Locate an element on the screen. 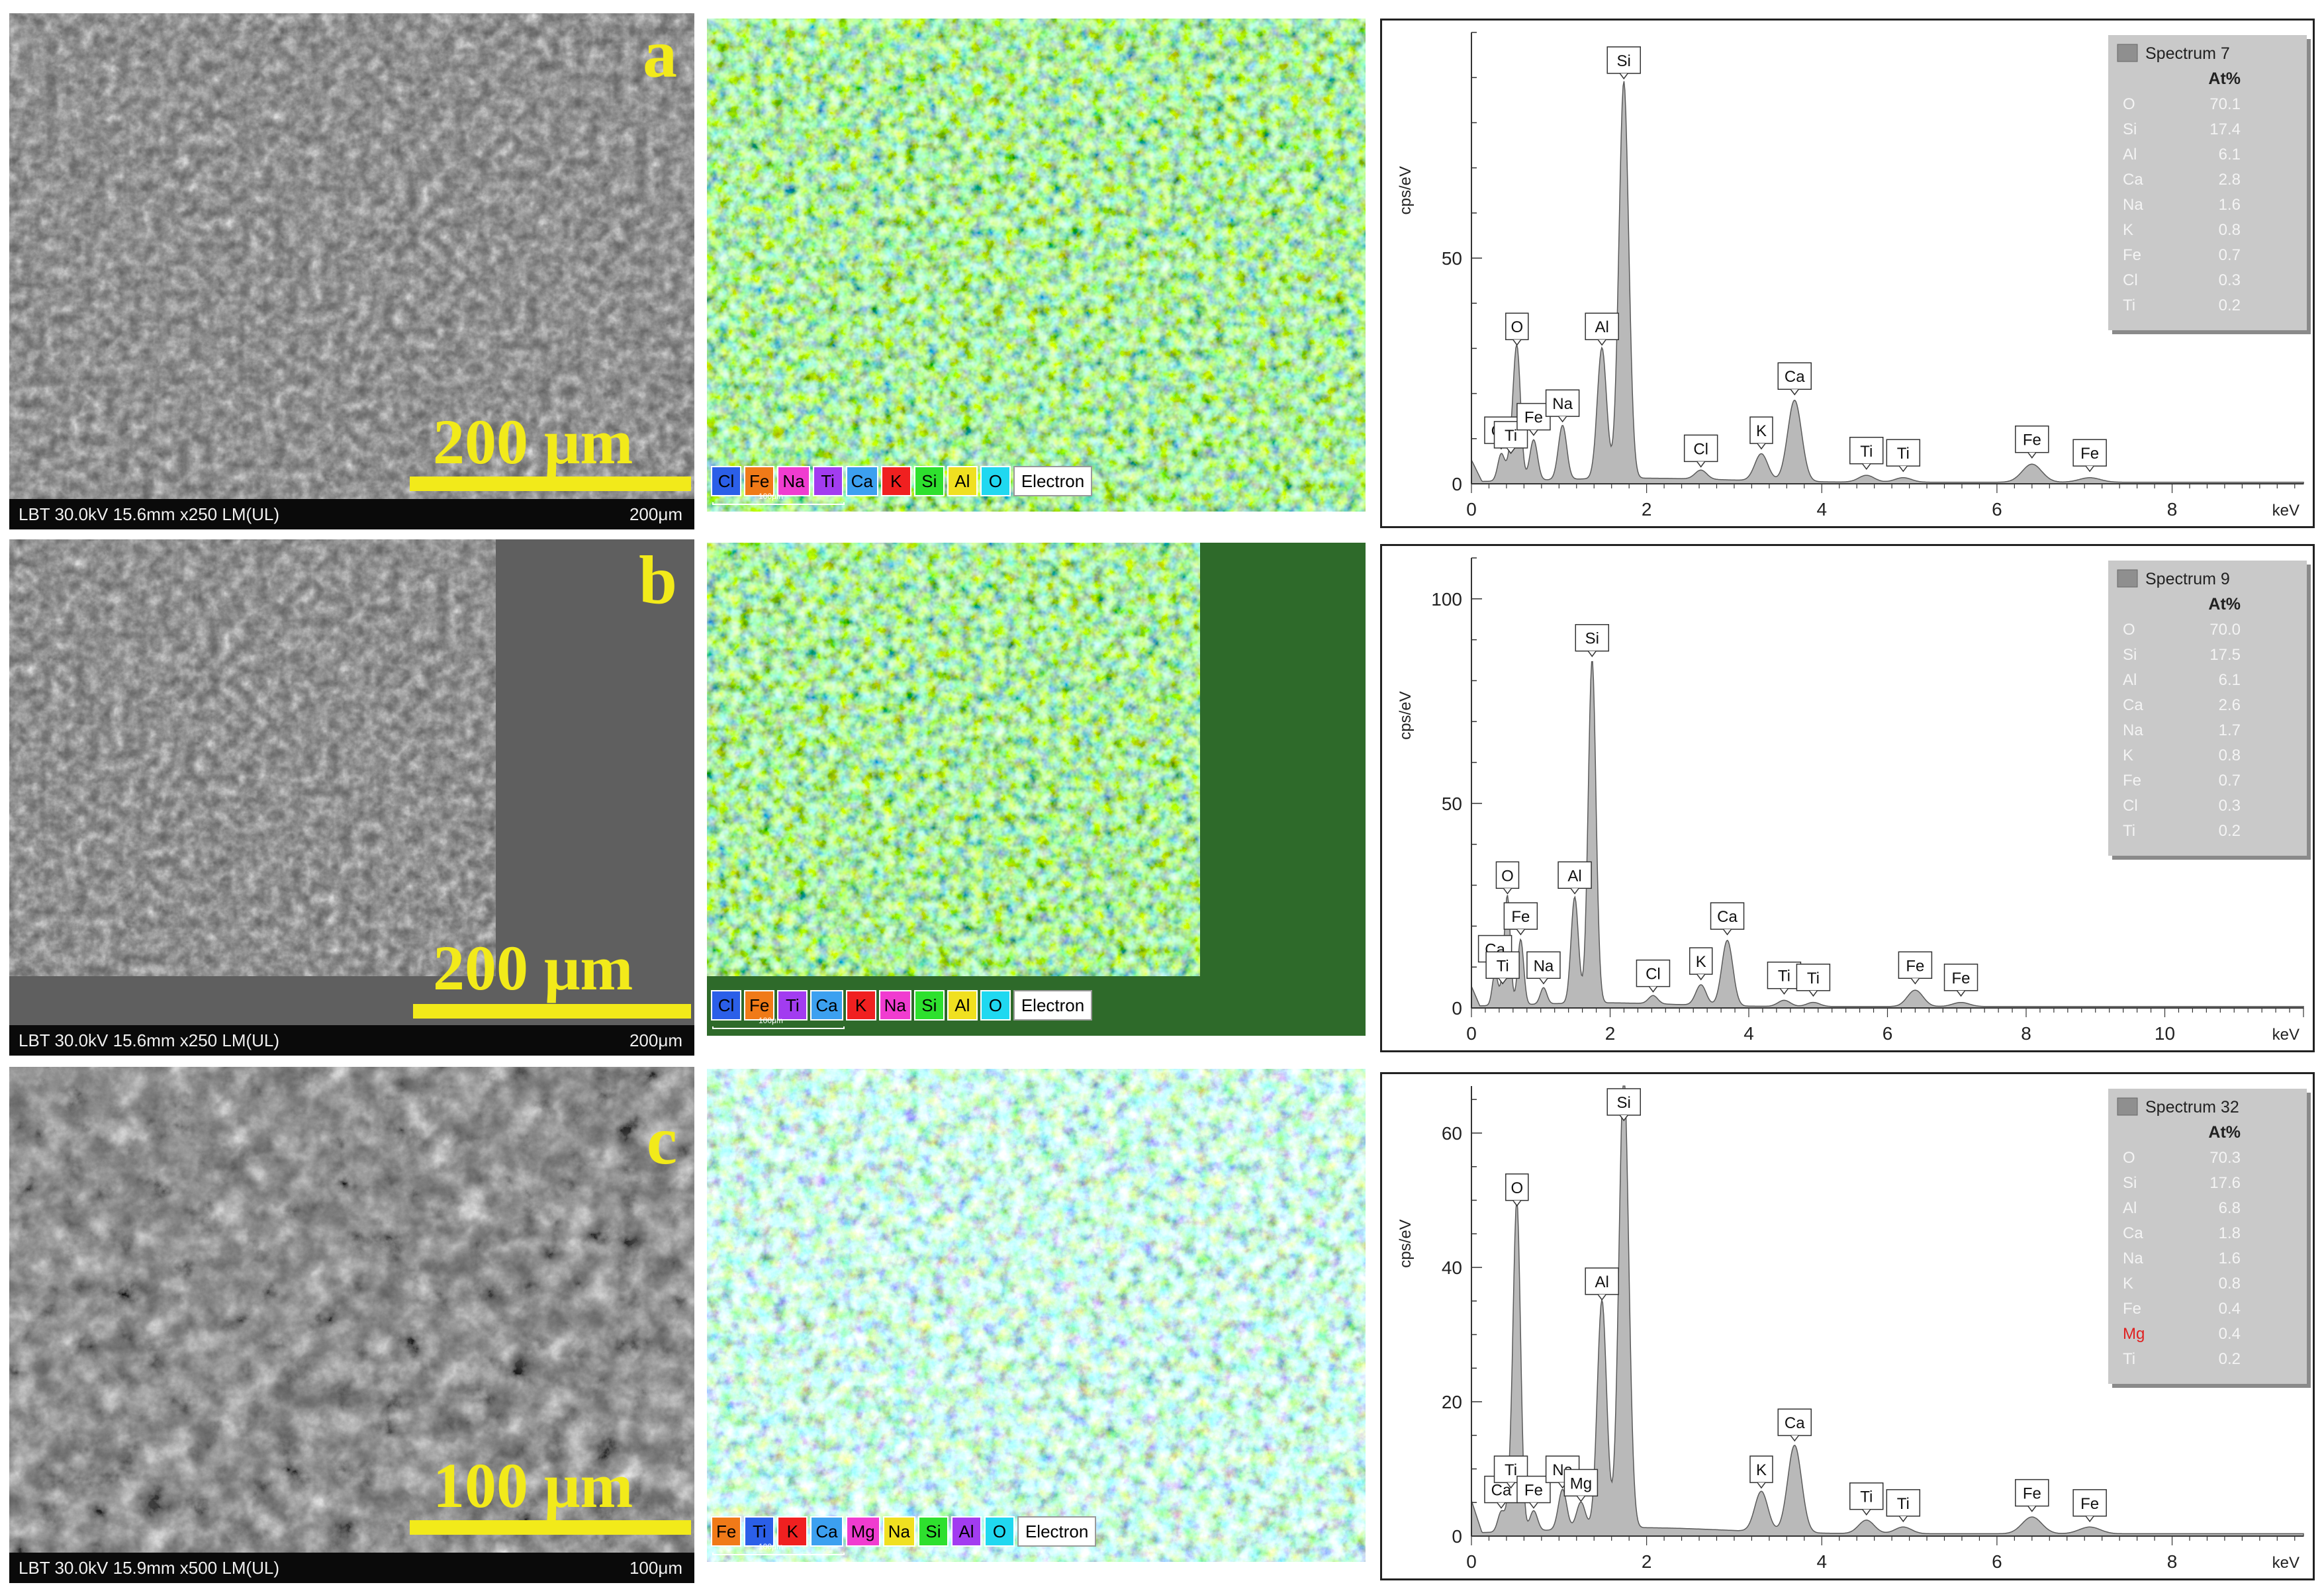  scale-bar-label: 200 μm is located at coordinates (533, 968).